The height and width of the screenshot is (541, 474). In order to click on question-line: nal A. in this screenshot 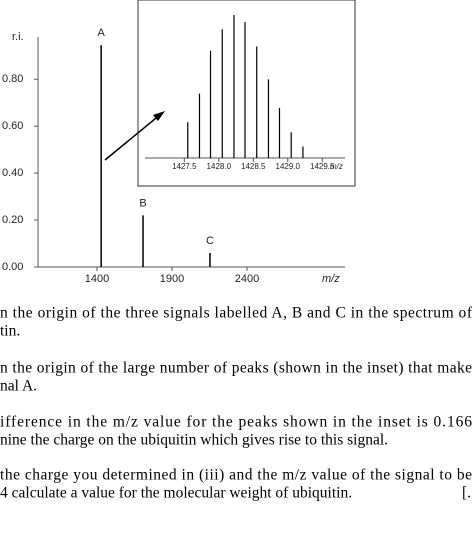, I will do `click(18, 386)`.